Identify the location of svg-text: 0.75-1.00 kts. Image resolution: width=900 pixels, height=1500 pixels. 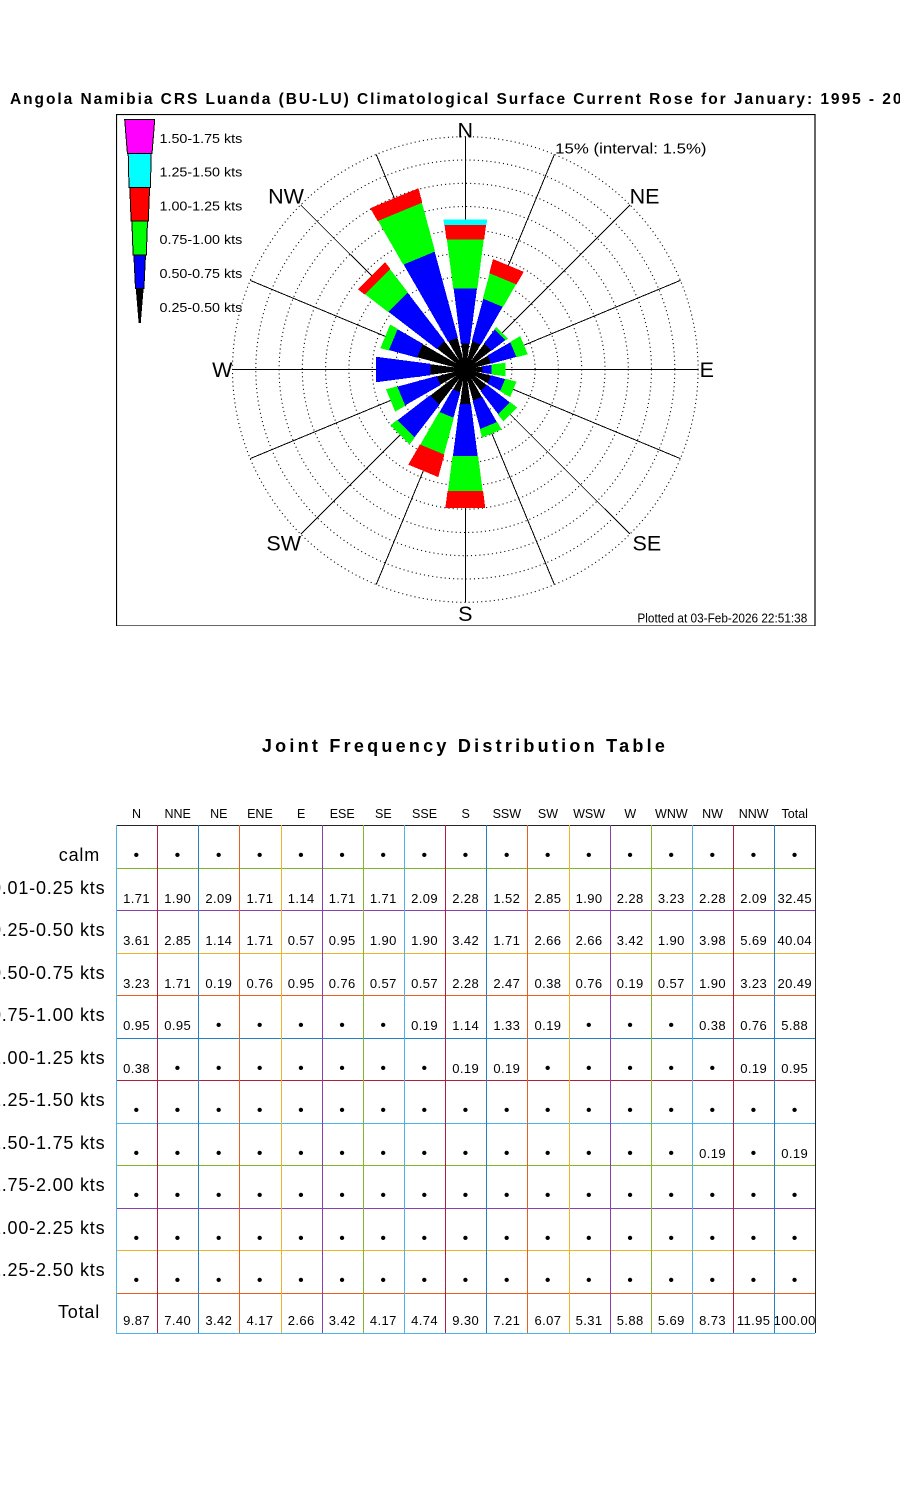
(201, 239).